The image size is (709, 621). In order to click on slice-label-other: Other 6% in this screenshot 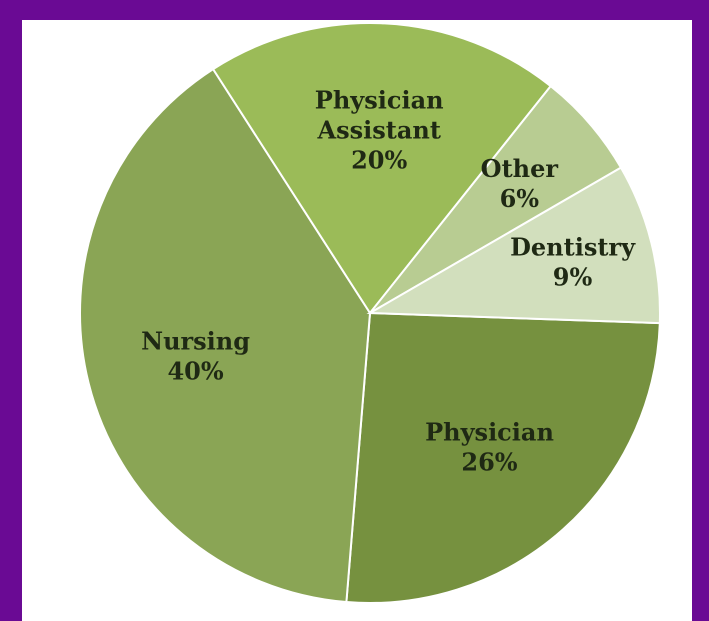, I will do `click(520, 183)`.